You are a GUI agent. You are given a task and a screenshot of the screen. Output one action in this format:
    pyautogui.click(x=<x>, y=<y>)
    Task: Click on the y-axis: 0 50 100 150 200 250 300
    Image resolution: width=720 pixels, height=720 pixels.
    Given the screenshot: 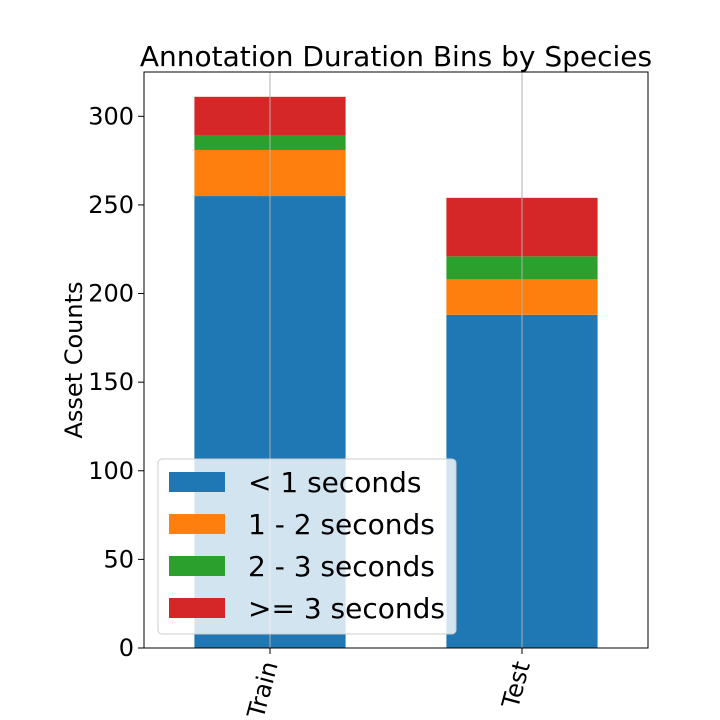 What is the action you would take?
    pyautogui.click(x=116, y=382)
    